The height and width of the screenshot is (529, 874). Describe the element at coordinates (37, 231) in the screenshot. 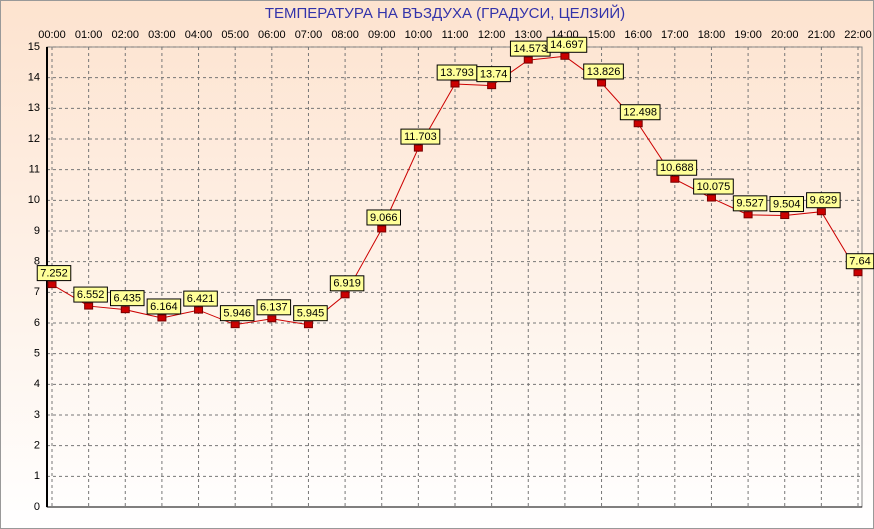

I see `y-tick-label: 9` at that location.